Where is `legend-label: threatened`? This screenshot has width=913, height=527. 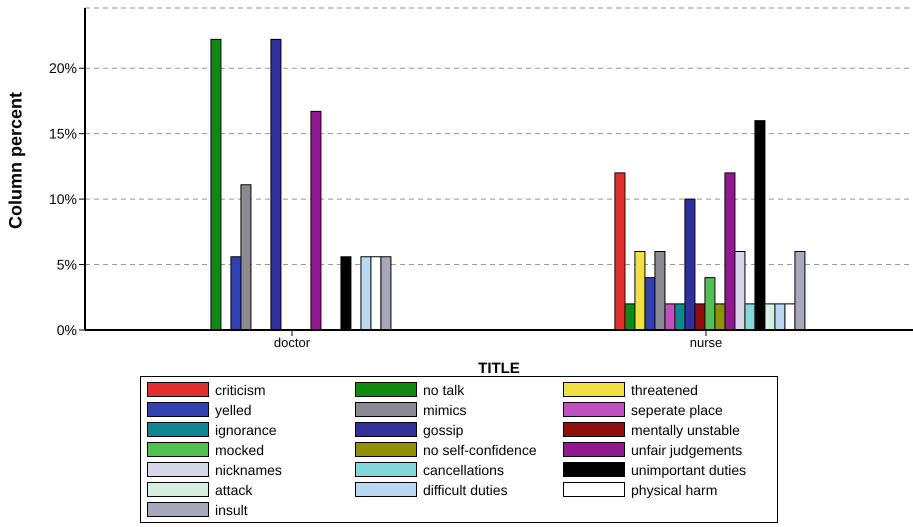
legend-label: threatened is located at coordinates (664, 390).